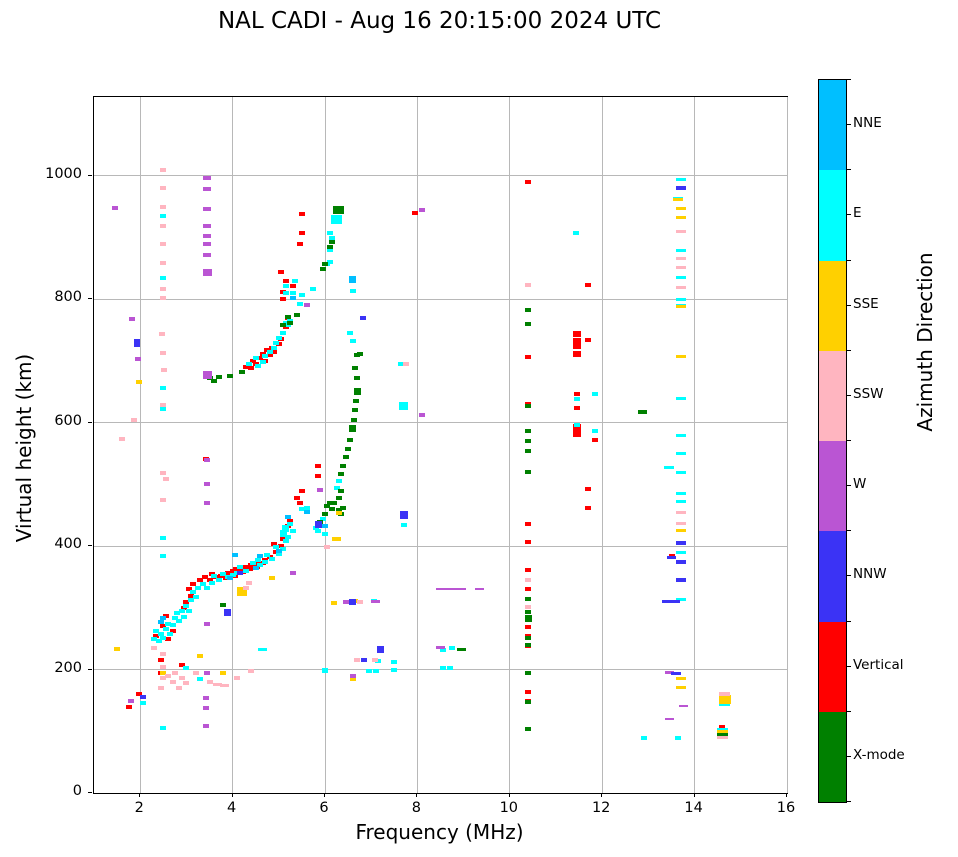 The width and height of the screenshot is (958, 857). I want to click on x-tick-label: 8, so click(416, 808).